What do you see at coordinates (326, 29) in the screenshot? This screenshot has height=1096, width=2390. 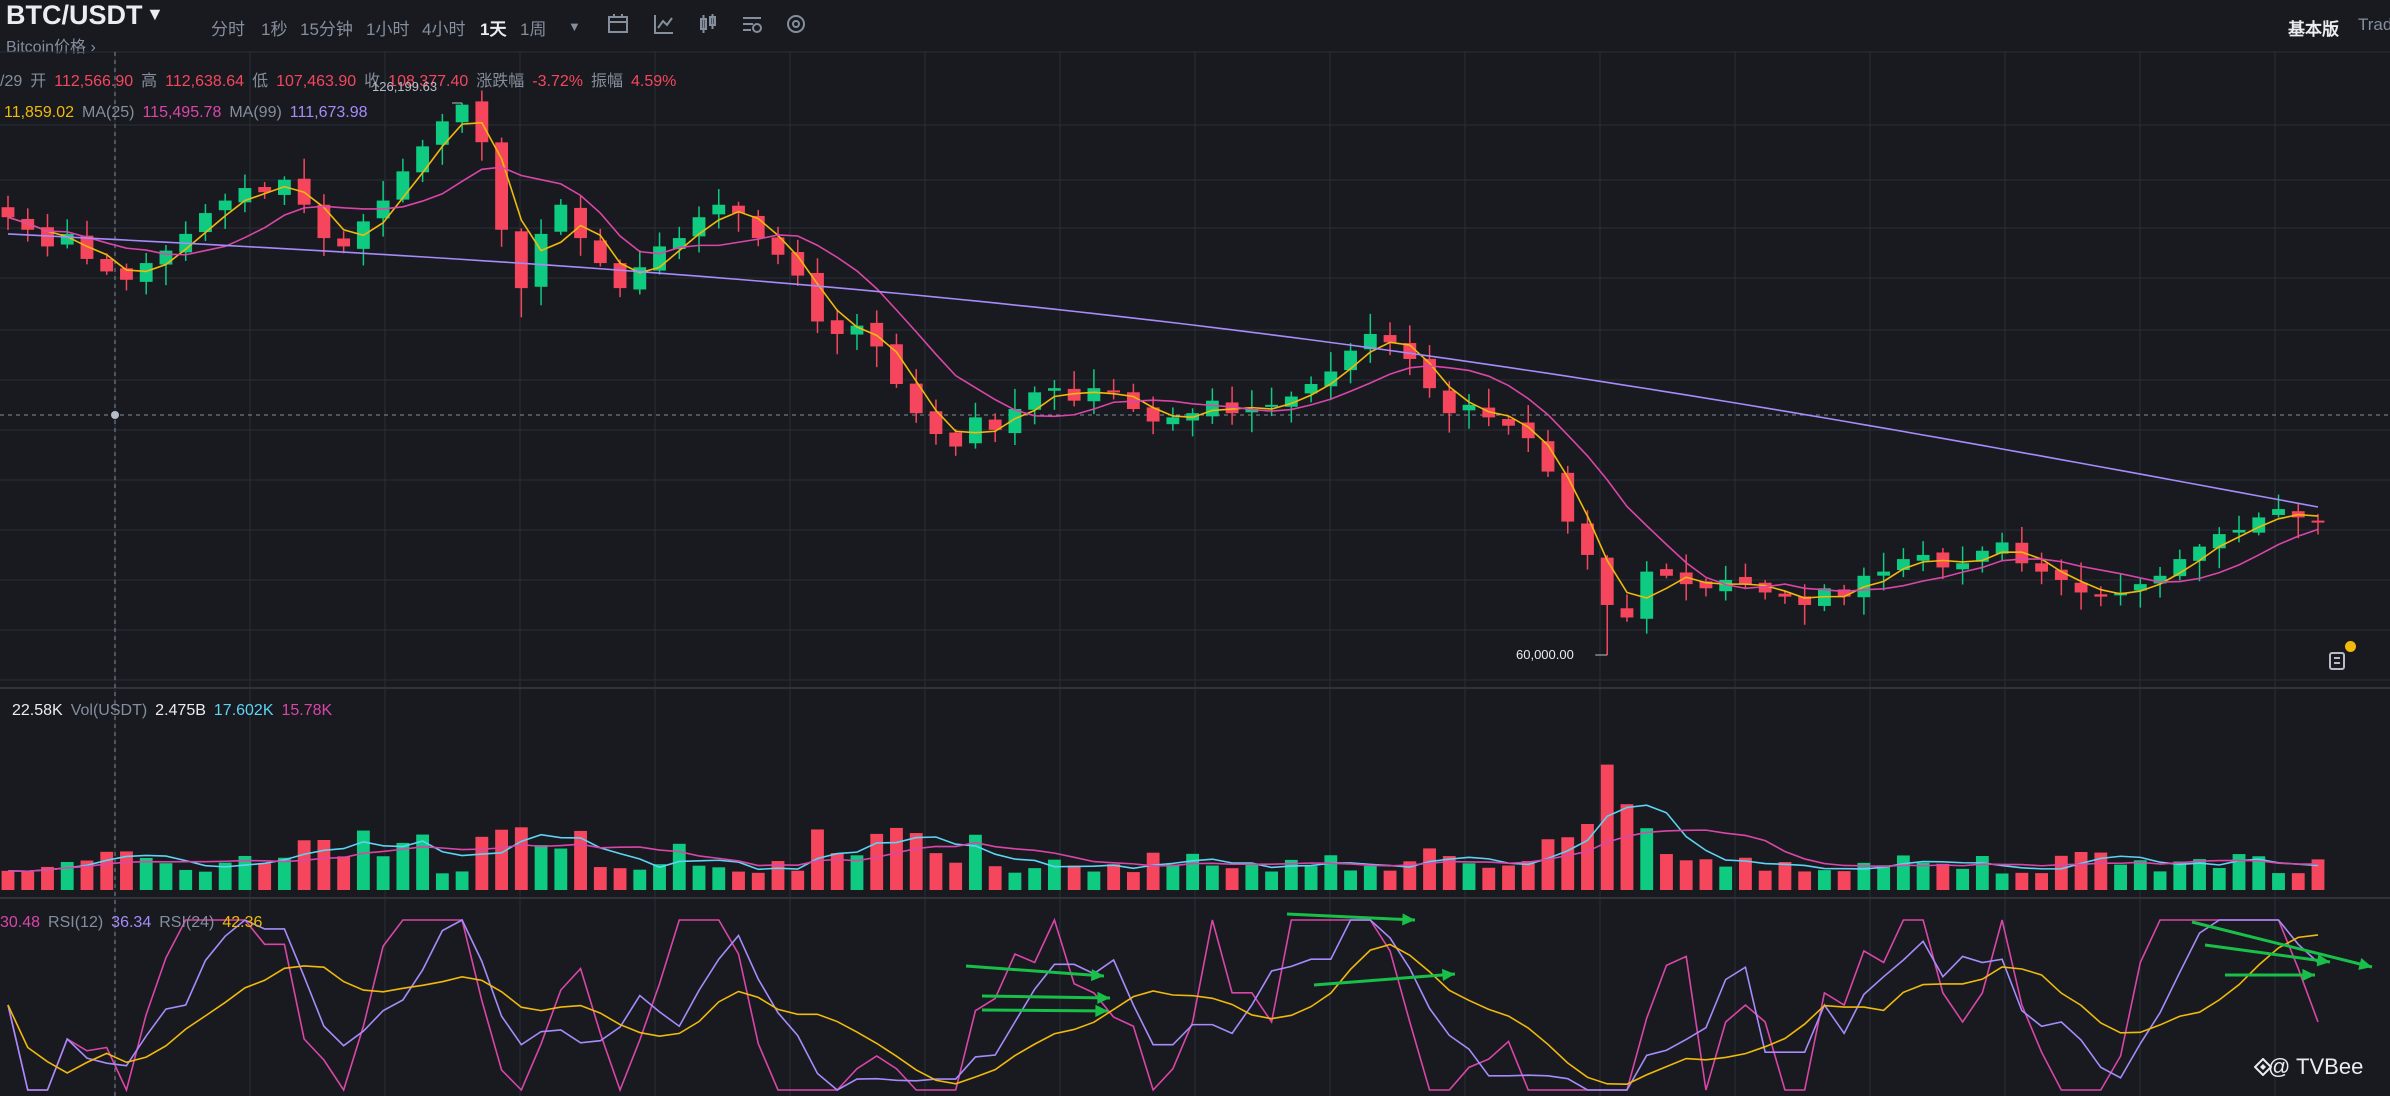 I see `tf-15m: 15分钟` at bounding box center [326, 29].